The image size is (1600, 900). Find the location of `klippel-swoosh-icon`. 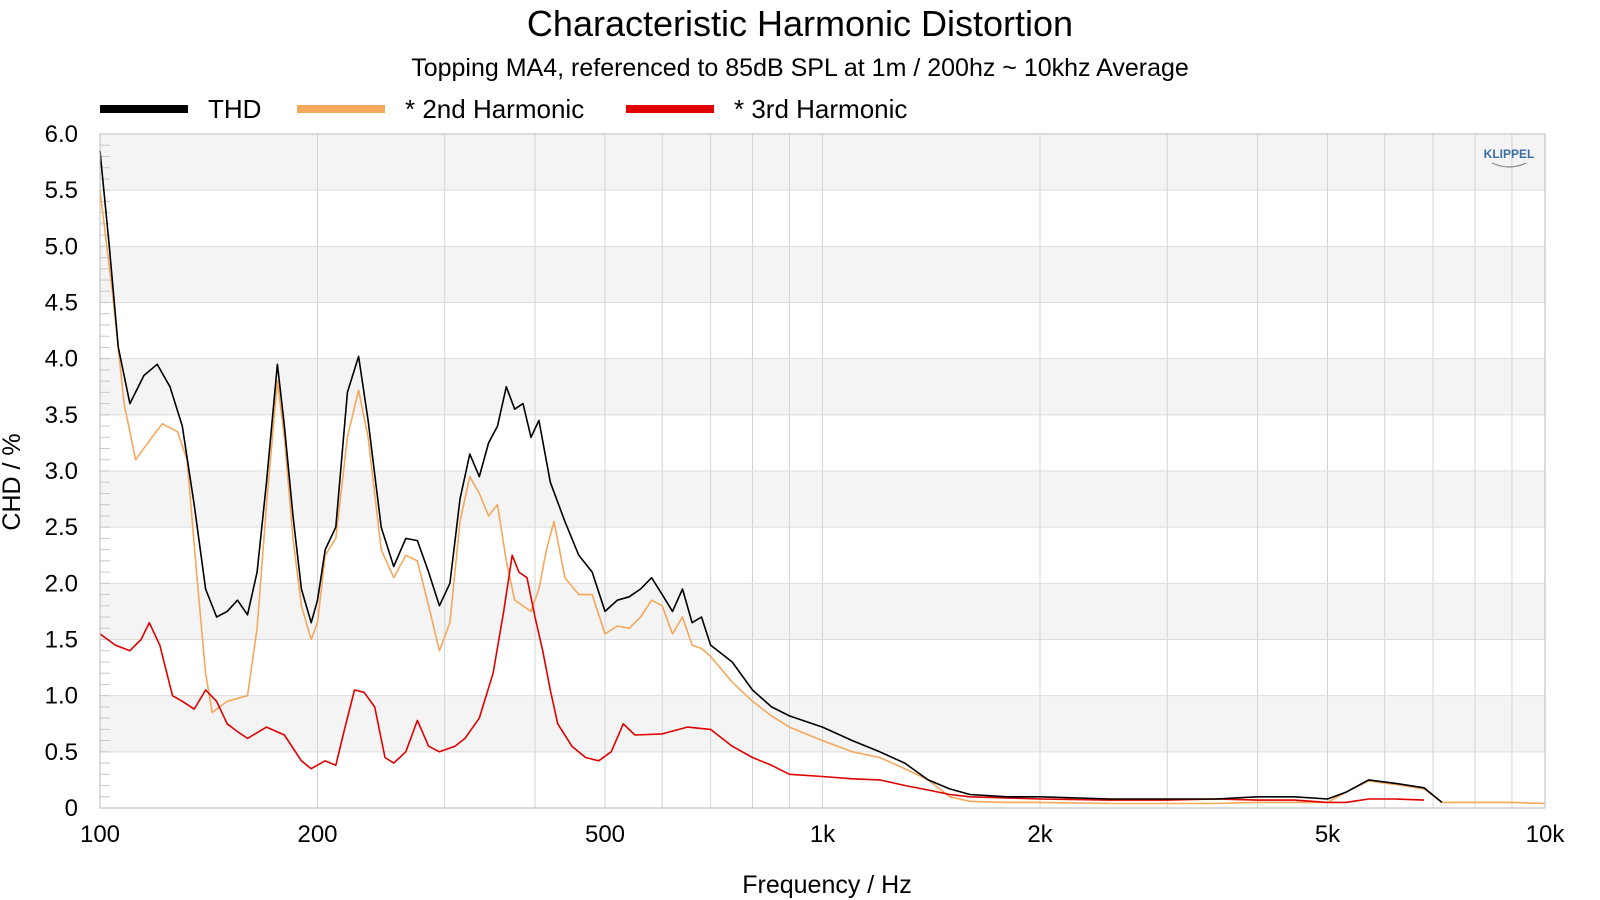

klippel-swoosh-icon is located at coordinates (1509, 165).